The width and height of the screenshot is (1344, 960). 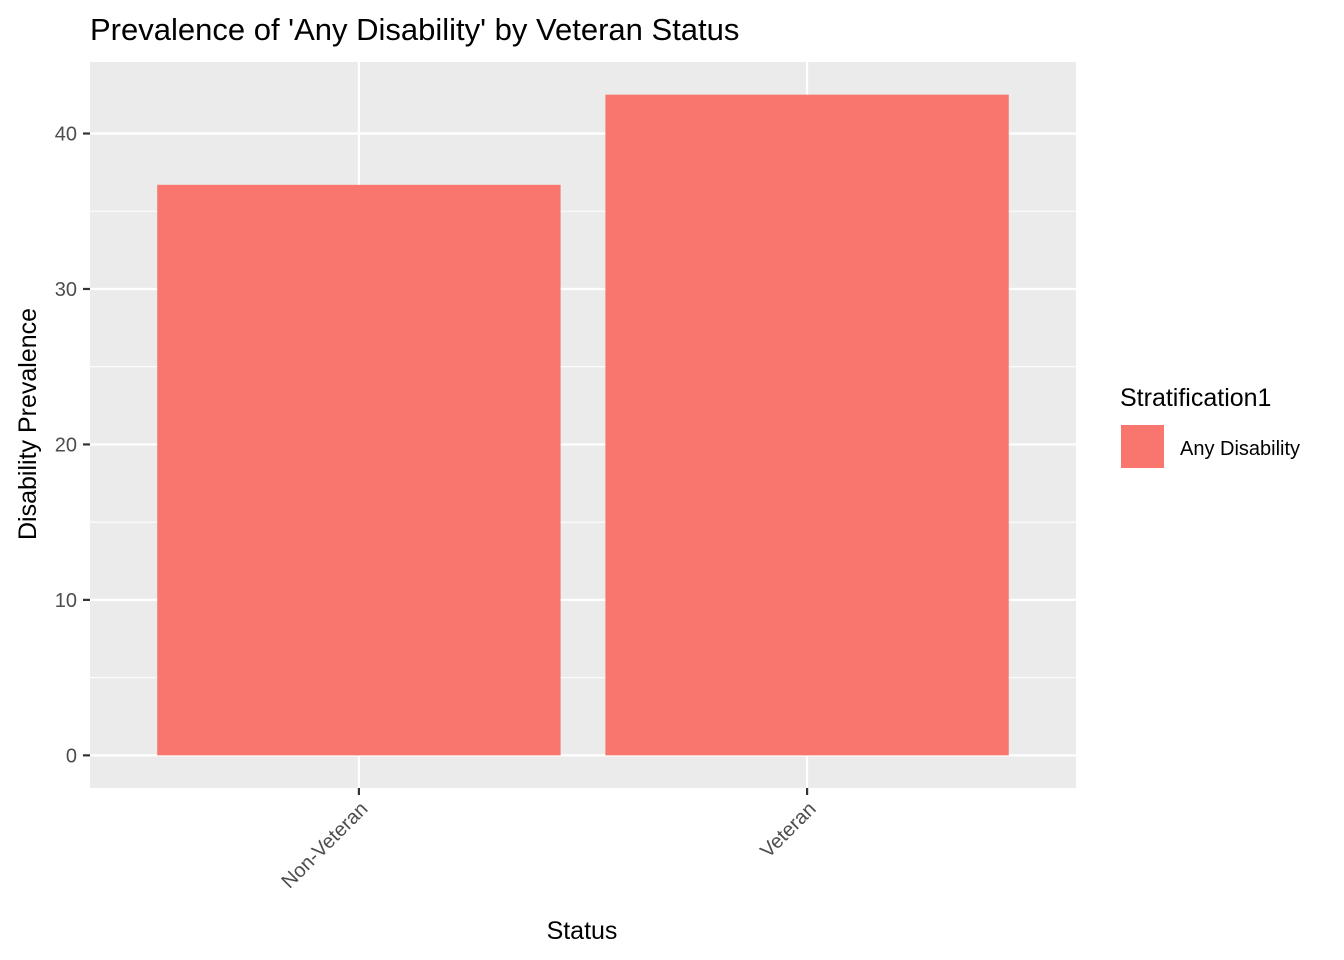 What do you see at coordinates (582, 931) in the screenshot?
I see `x-axis-title: Status` at bounding box center [582, 931].